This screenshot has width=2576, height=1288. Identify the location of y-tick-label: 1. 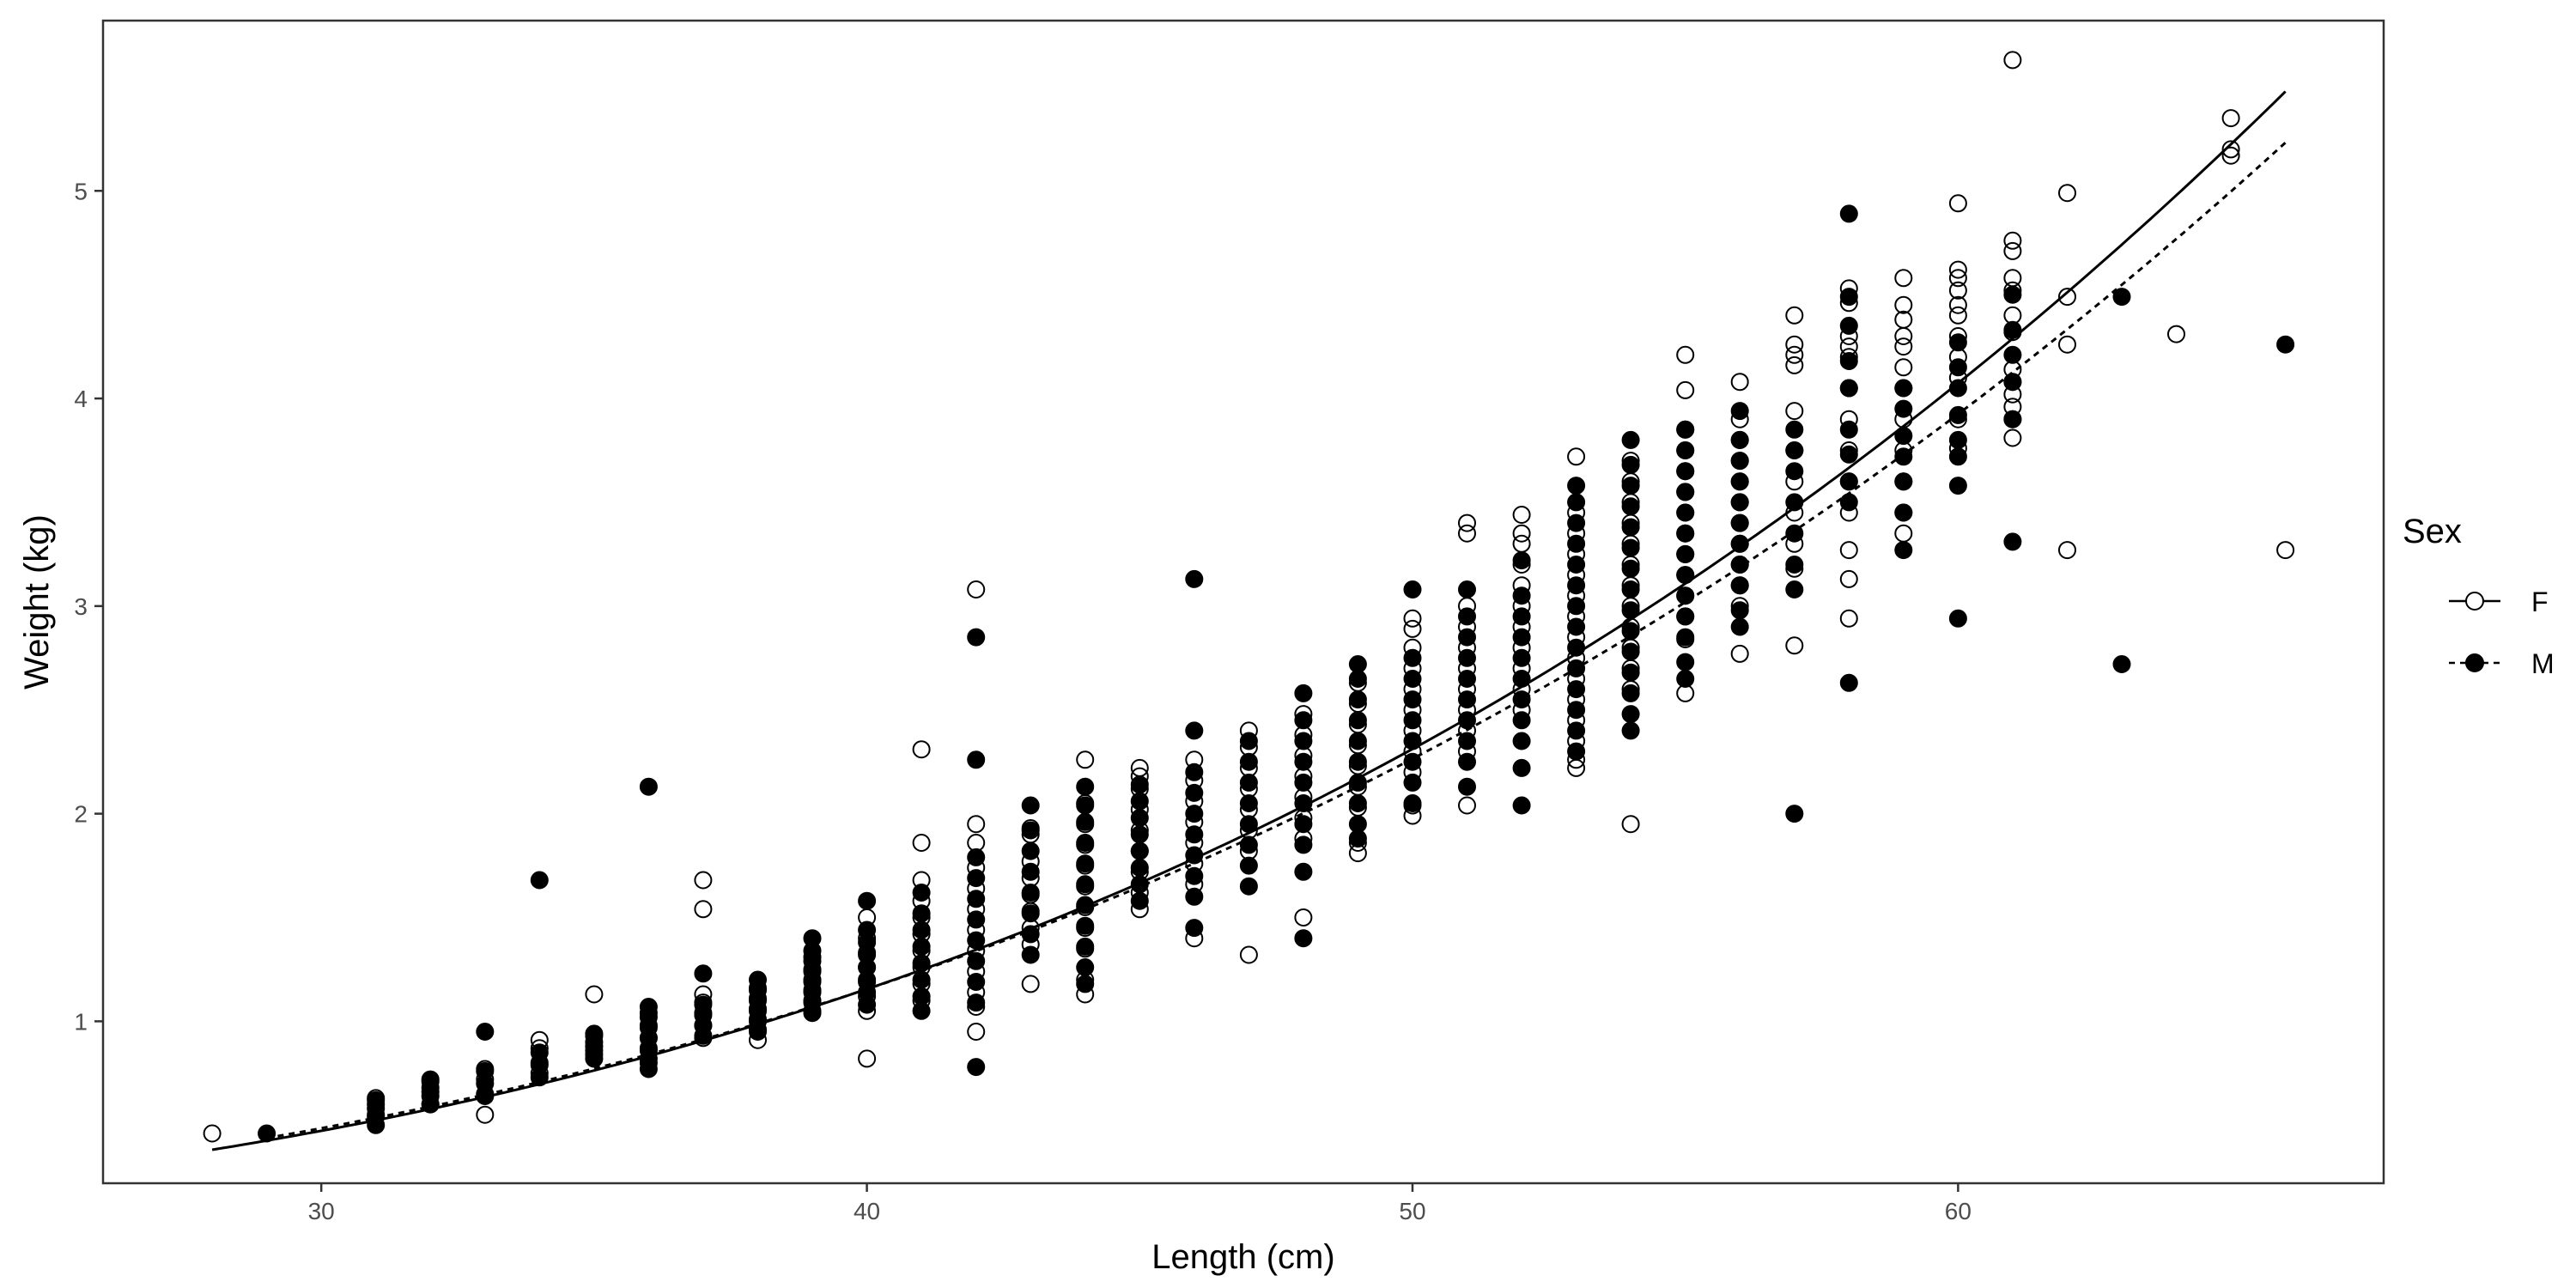
(81, 1021).